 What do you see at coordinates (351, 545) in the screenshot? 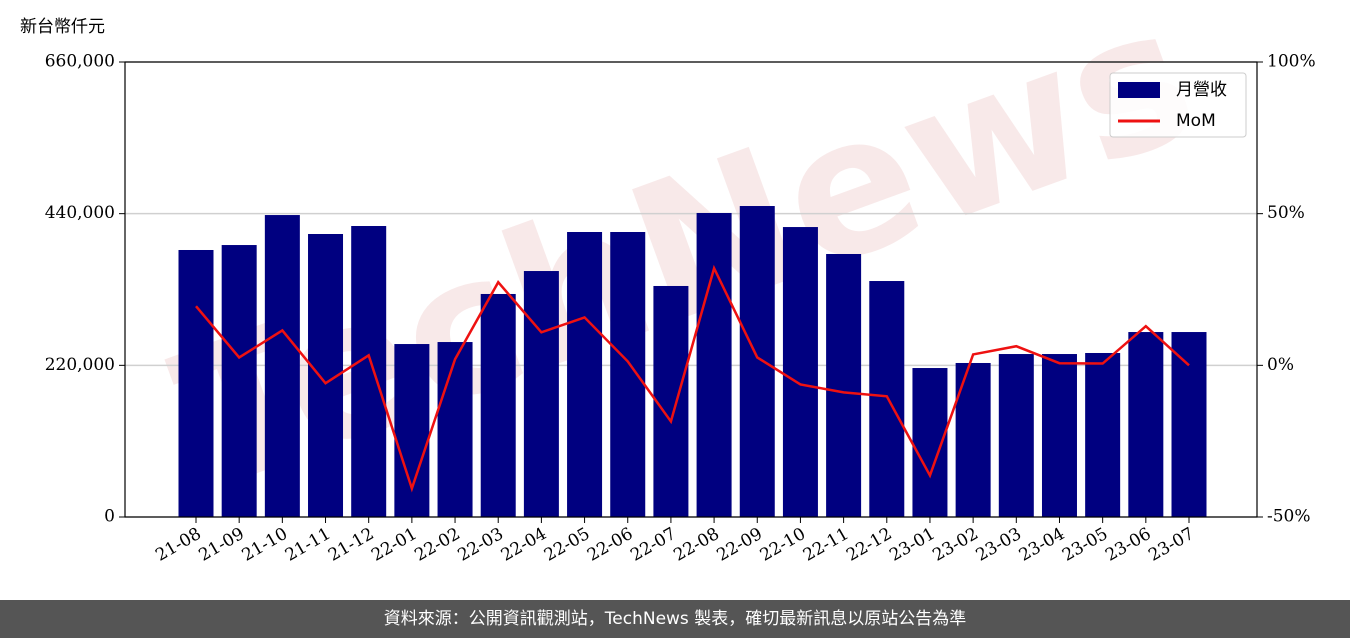
I see `x-tick-label: 21-12` at bounding box center [351, 545].